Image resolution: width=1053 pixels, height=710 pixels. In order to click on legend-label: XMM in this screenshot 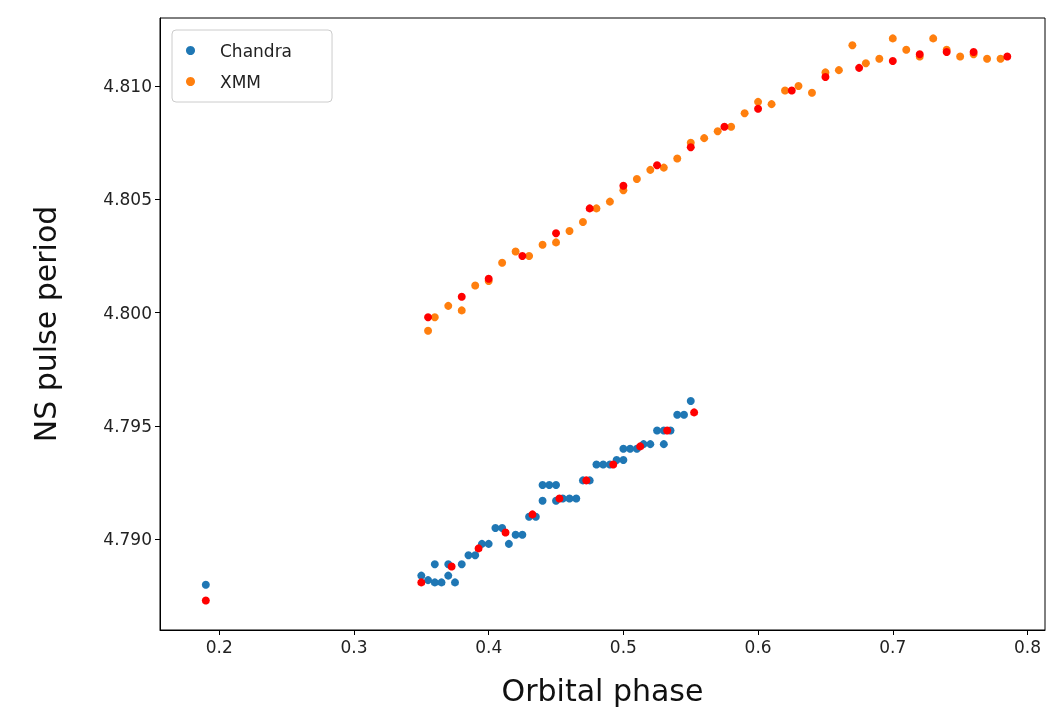, I will do `click(240, 81)`.